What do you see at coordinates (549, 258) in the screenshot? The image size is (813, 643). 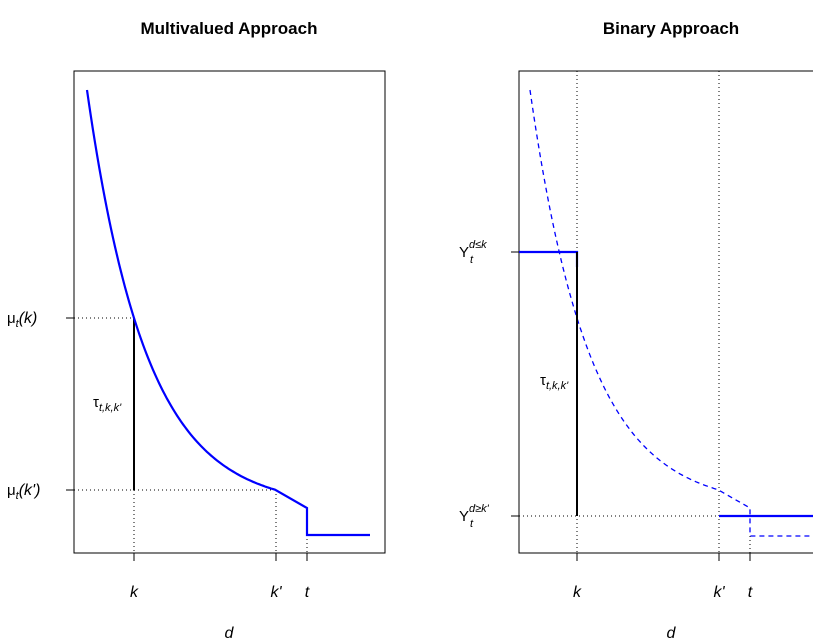 I see `right-series-step-low-dose` at bounding box center [549, 258].